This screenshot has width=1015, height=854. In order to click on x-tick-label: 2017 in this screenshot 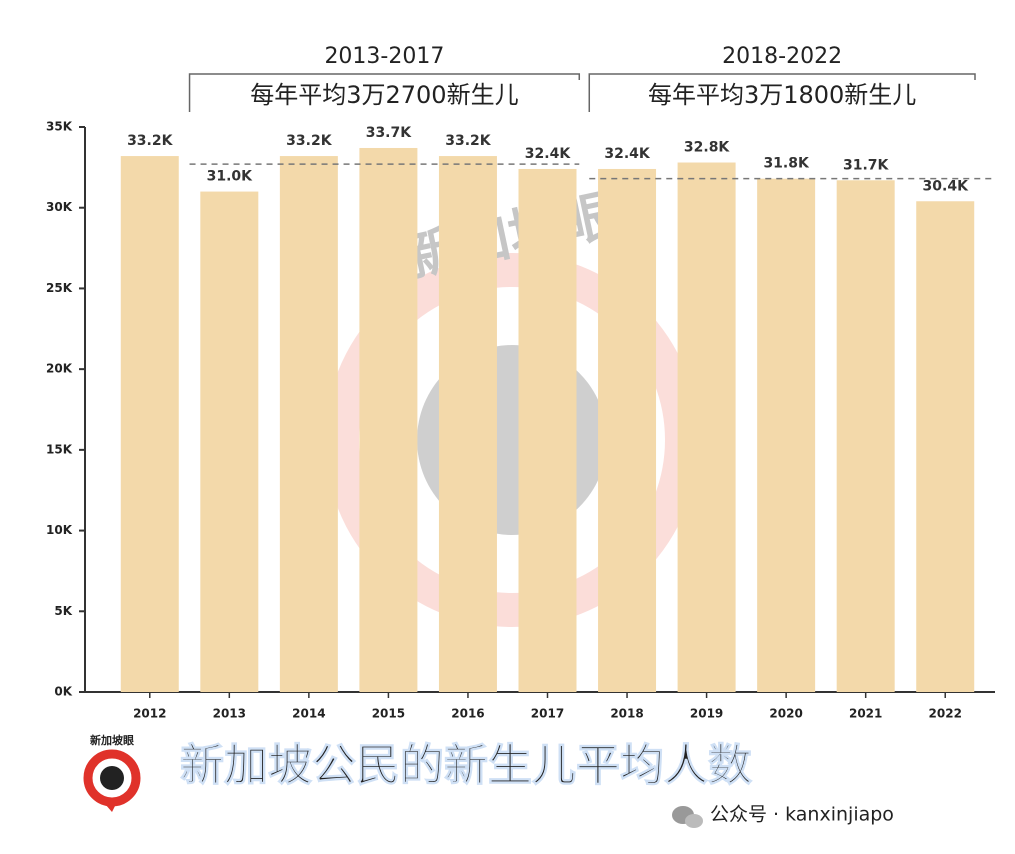, I will do `click(547, 714)`.